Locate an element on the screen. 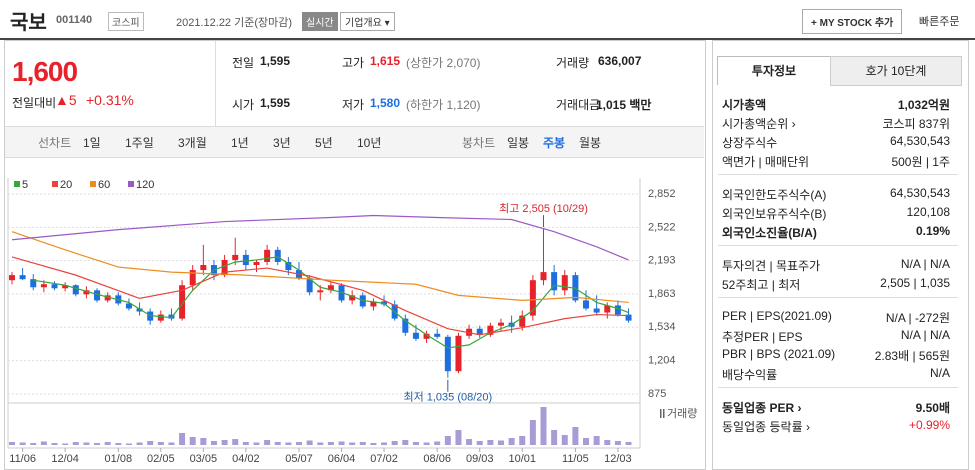  y-tick-label: 2,522 is located at coordinates (662, 227).